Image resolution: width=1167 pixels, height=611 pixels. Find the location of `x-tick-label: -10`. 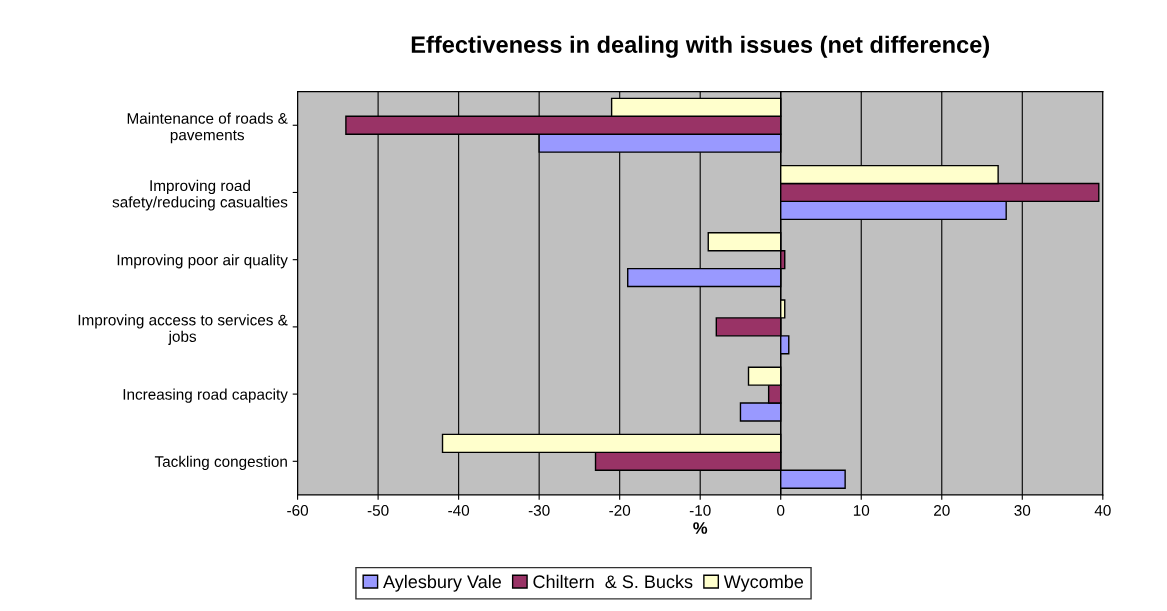

x-tick-label: -10 is located at coordinates (700, 510).